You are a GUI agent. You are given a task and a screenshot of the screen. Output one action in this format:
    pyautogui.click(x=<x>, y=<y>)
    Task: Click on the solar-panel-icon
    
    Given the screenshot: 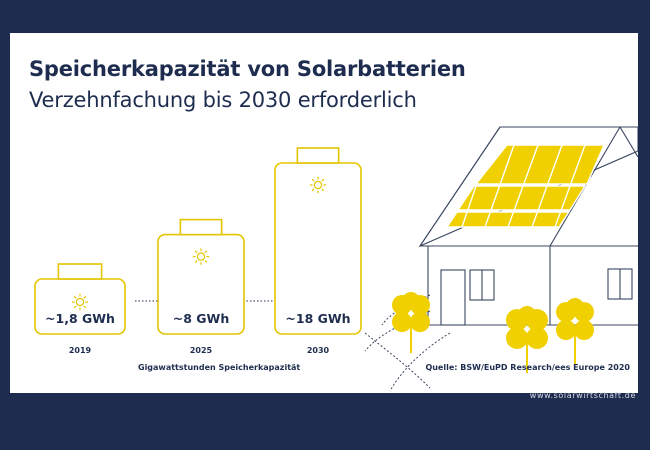 What is the action you would take?
    pyautogui.click(x=525, y=186)
    